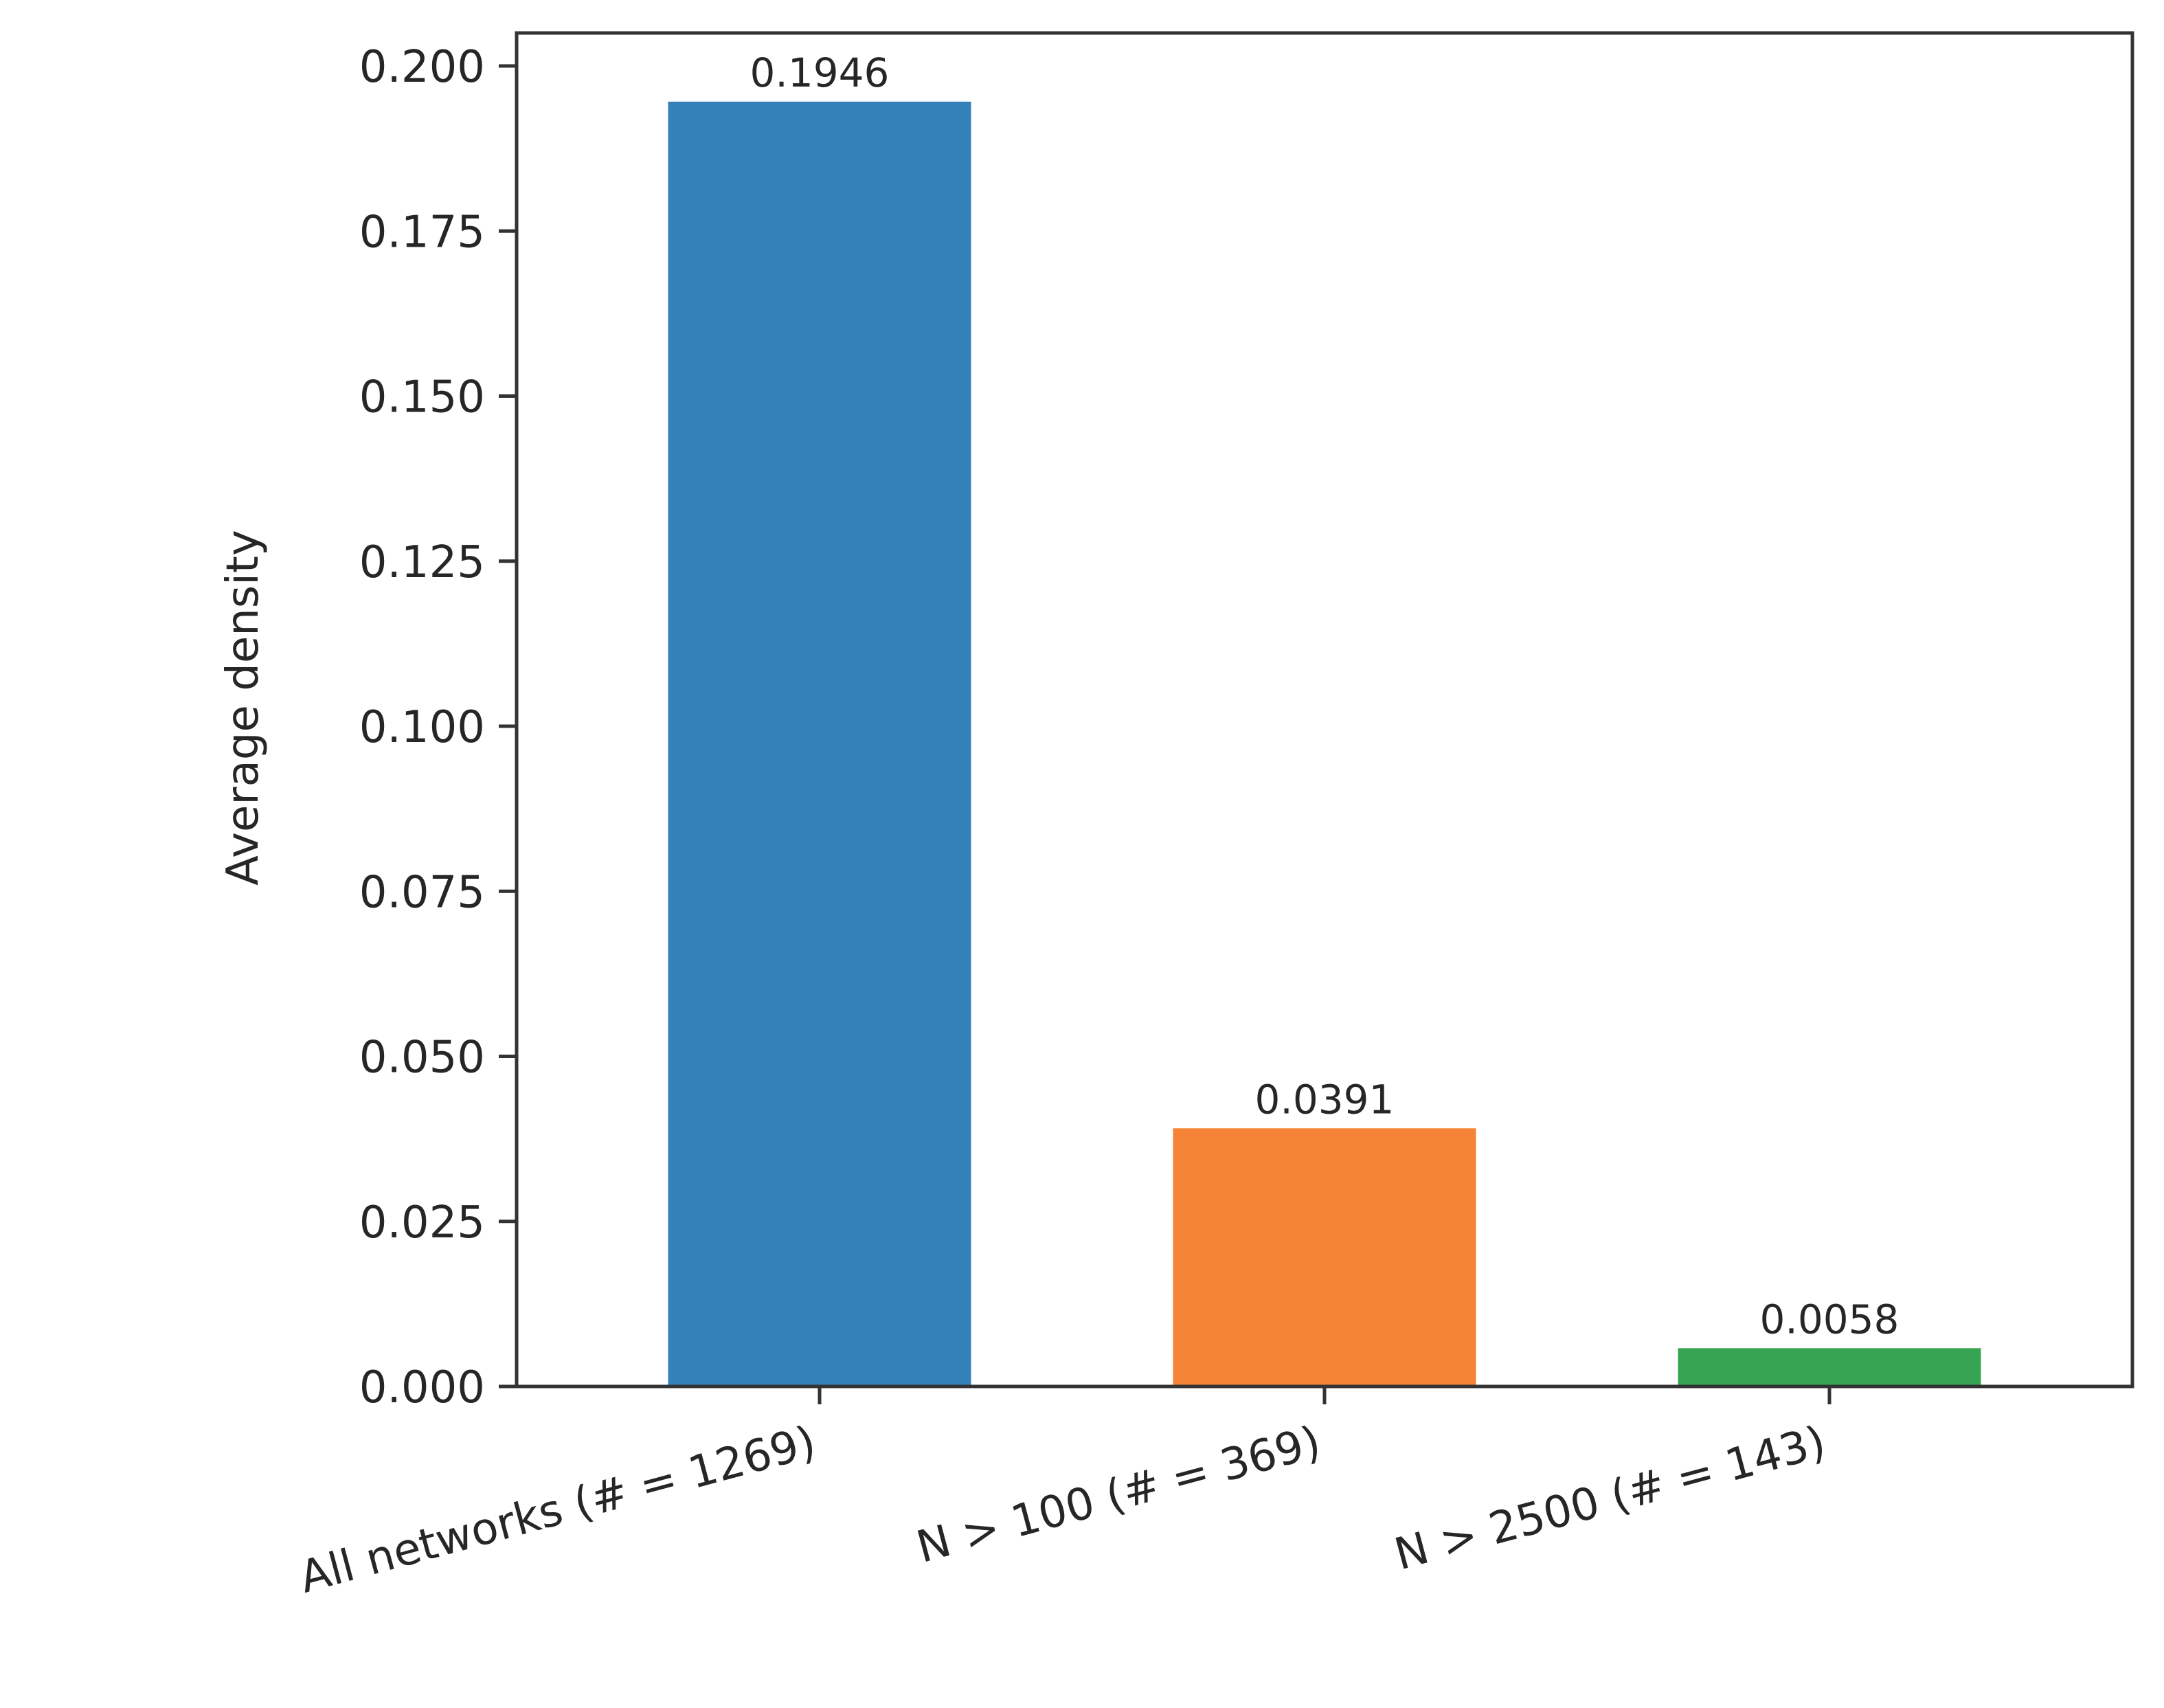  Describe the element at coordinates (558, 1510) in the screenshot. I see `x-tick-label-0: All networks (# = 1269)` at that location.